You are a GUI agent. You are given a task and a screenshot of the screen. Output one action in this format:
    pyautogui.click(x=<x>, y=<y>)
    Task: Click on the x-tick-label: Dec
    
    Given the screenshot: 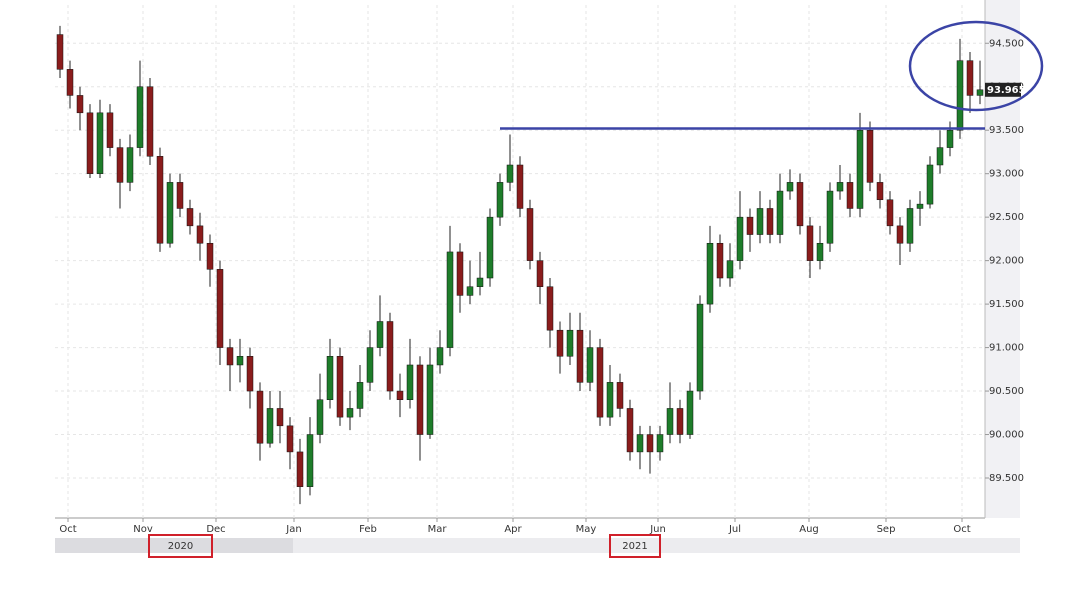 What is the action you would take?
    pyautogui.click(x=215, y=529)
    